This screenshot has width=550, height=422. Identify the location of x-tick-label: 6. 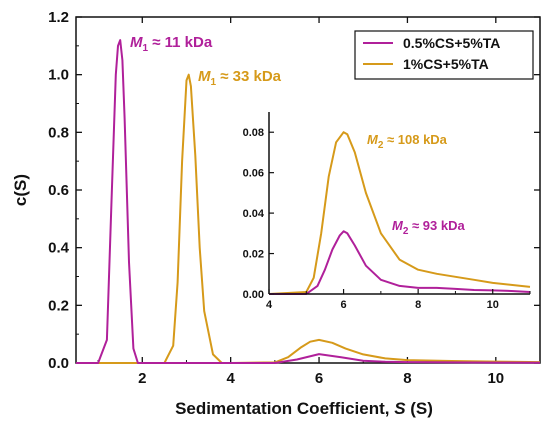
(319, 378).